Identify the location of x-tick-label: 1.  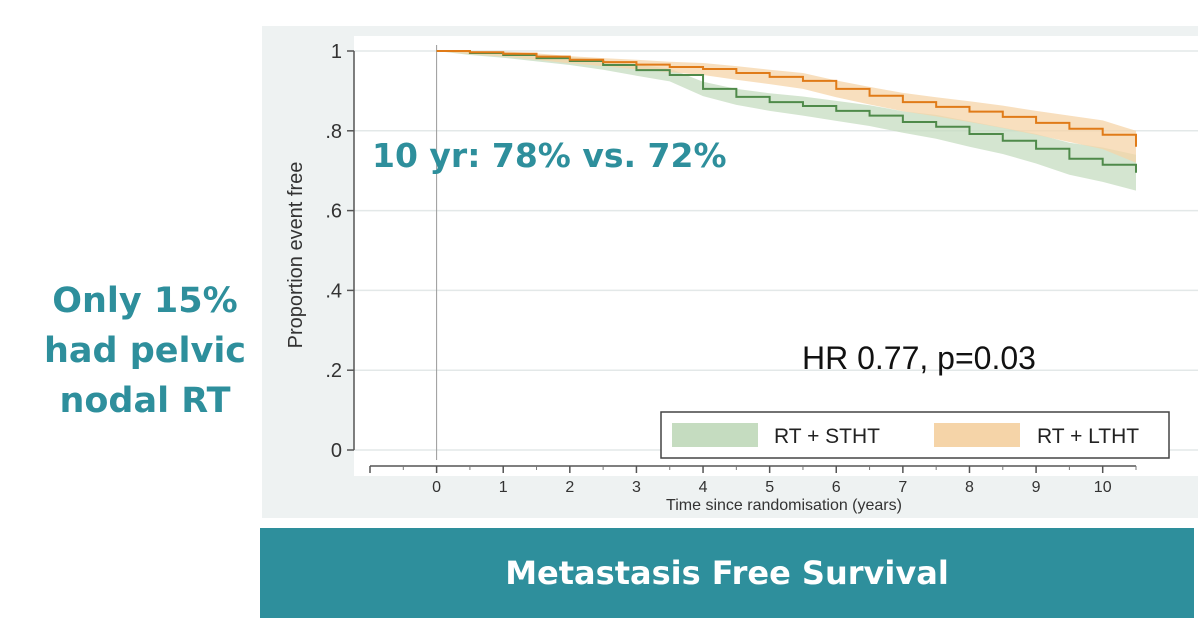
(503, 487).